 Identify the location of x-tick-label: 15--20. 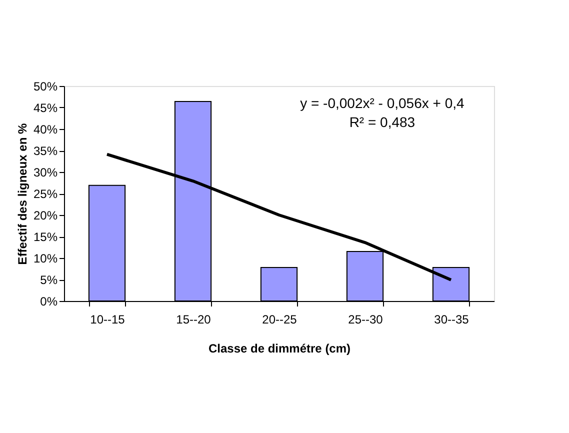
(194, 319).